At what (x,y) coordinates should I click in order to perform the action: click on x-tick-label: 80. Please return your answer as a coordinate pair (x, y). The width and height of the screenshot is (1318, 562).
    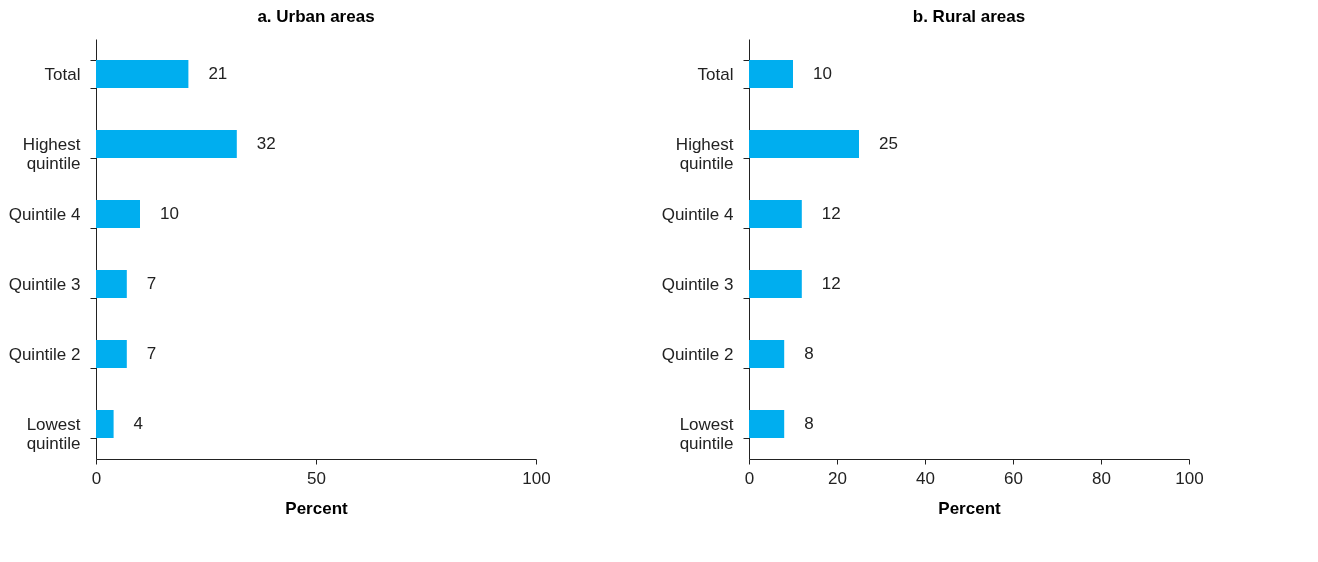
    Looking at the image, I should click on (1101, 478).